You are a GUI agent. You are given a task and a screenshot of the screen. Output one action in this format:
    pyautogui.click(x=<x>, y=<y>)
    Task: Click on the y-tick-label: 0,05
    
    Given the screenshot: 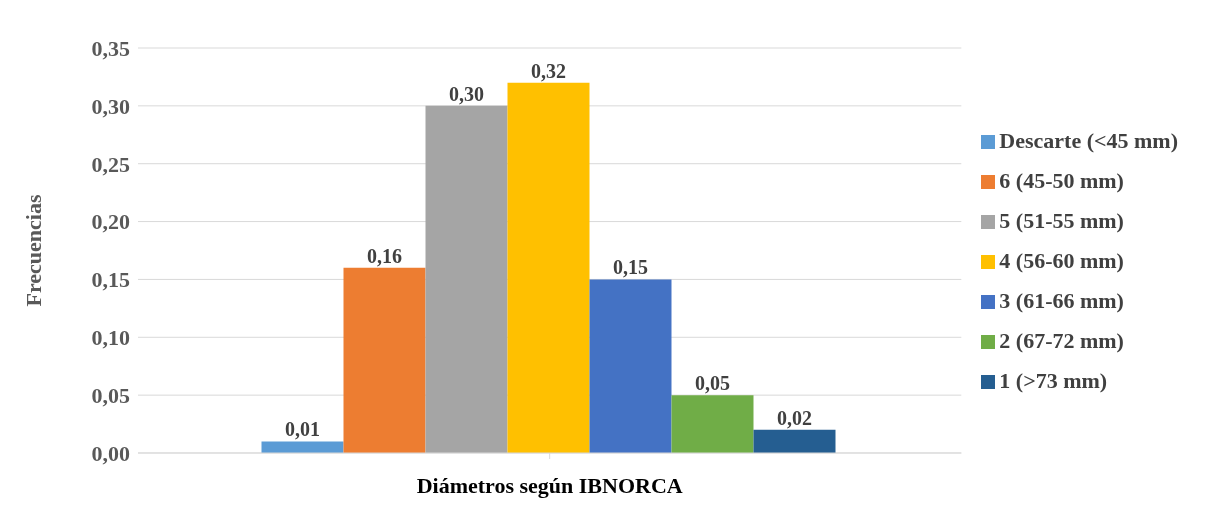 What is the action you would take?
    pyautogui.click(x=110, y=395)
    